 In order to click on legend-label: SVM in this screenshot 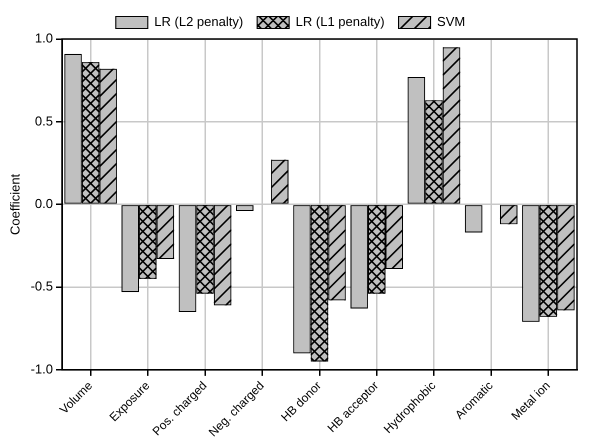, I will do `click(451, 22)`.